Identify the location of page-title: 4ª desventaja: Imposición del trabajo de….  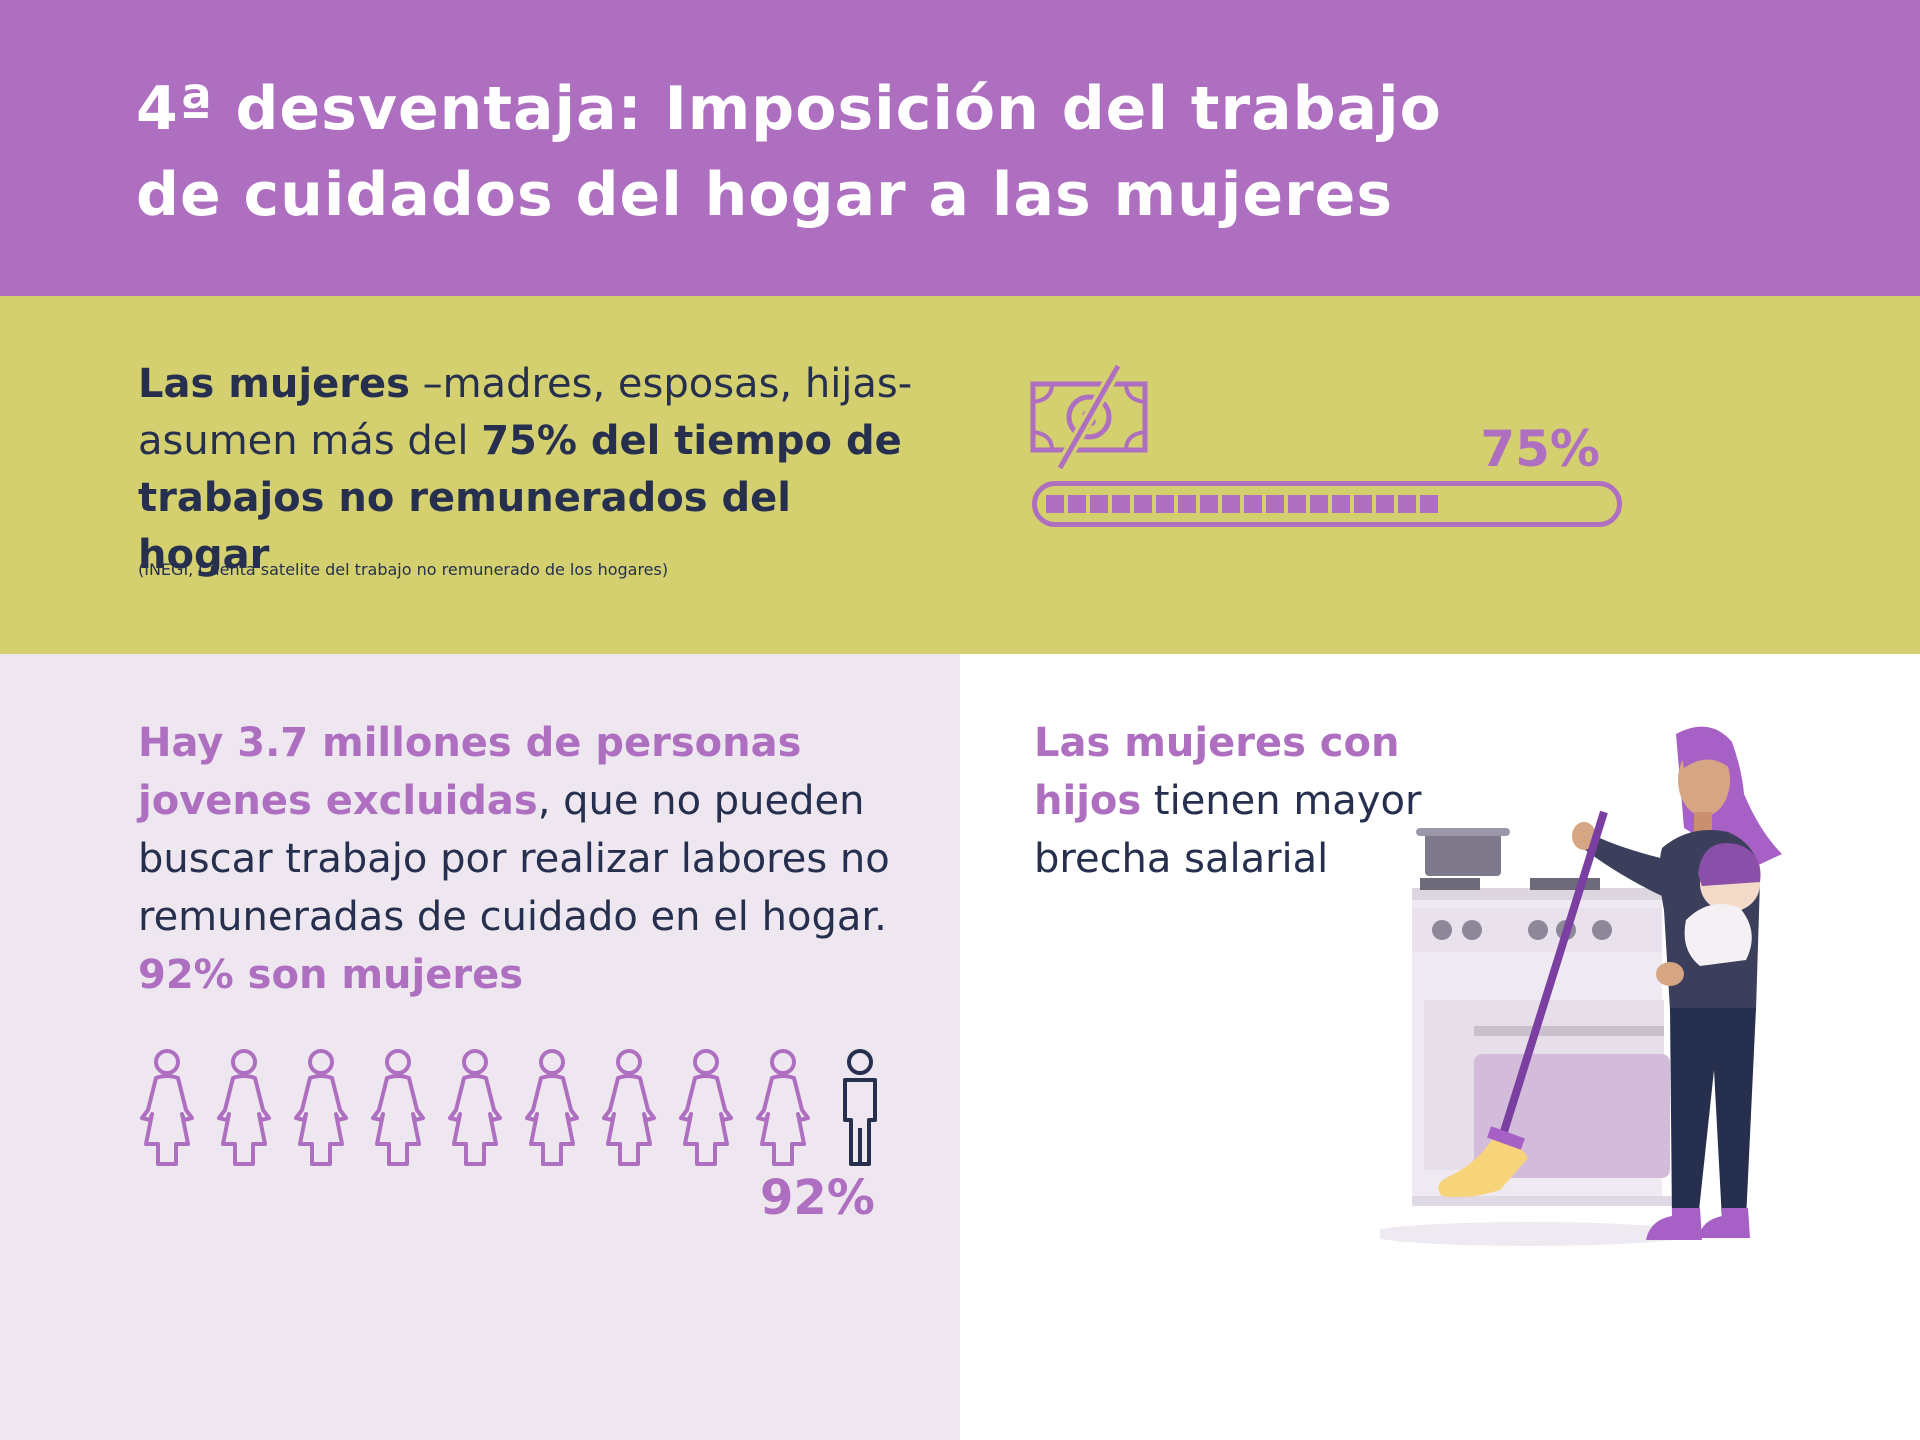
(886, 152).